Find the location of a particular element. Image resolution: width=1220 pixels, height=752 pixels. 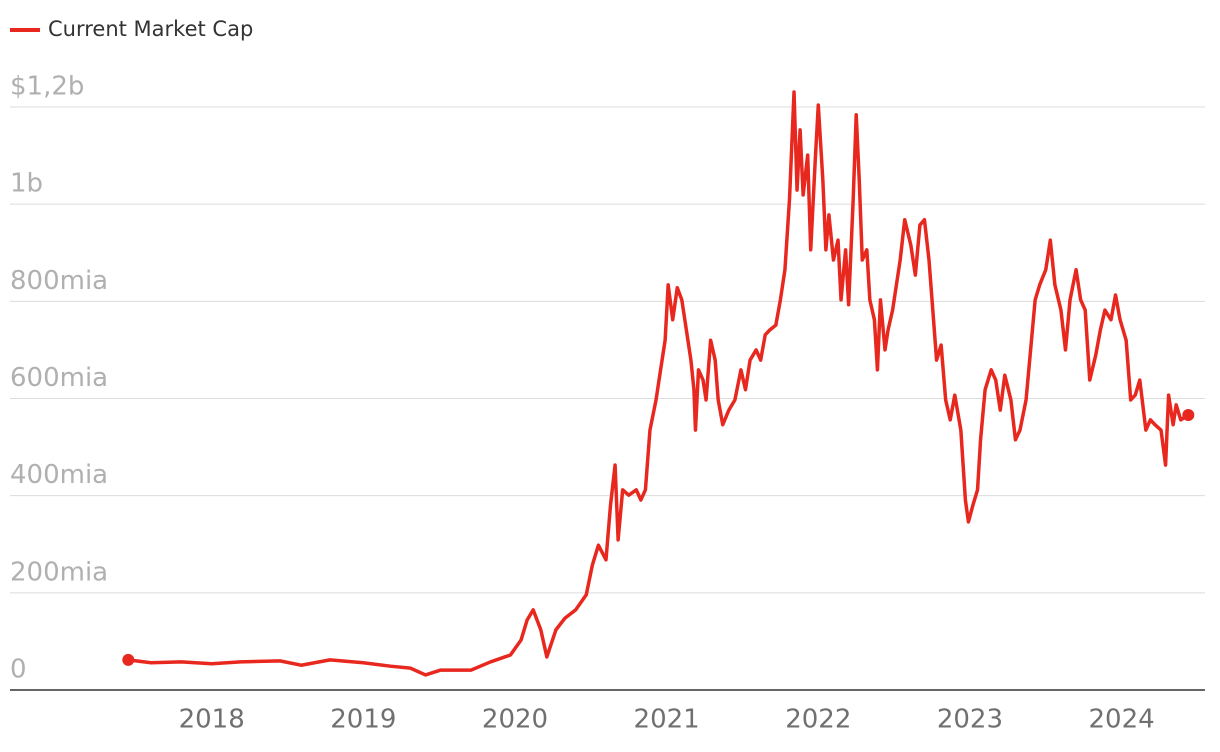

x-tick-label: 2018 is located at coordinates (212, 720).